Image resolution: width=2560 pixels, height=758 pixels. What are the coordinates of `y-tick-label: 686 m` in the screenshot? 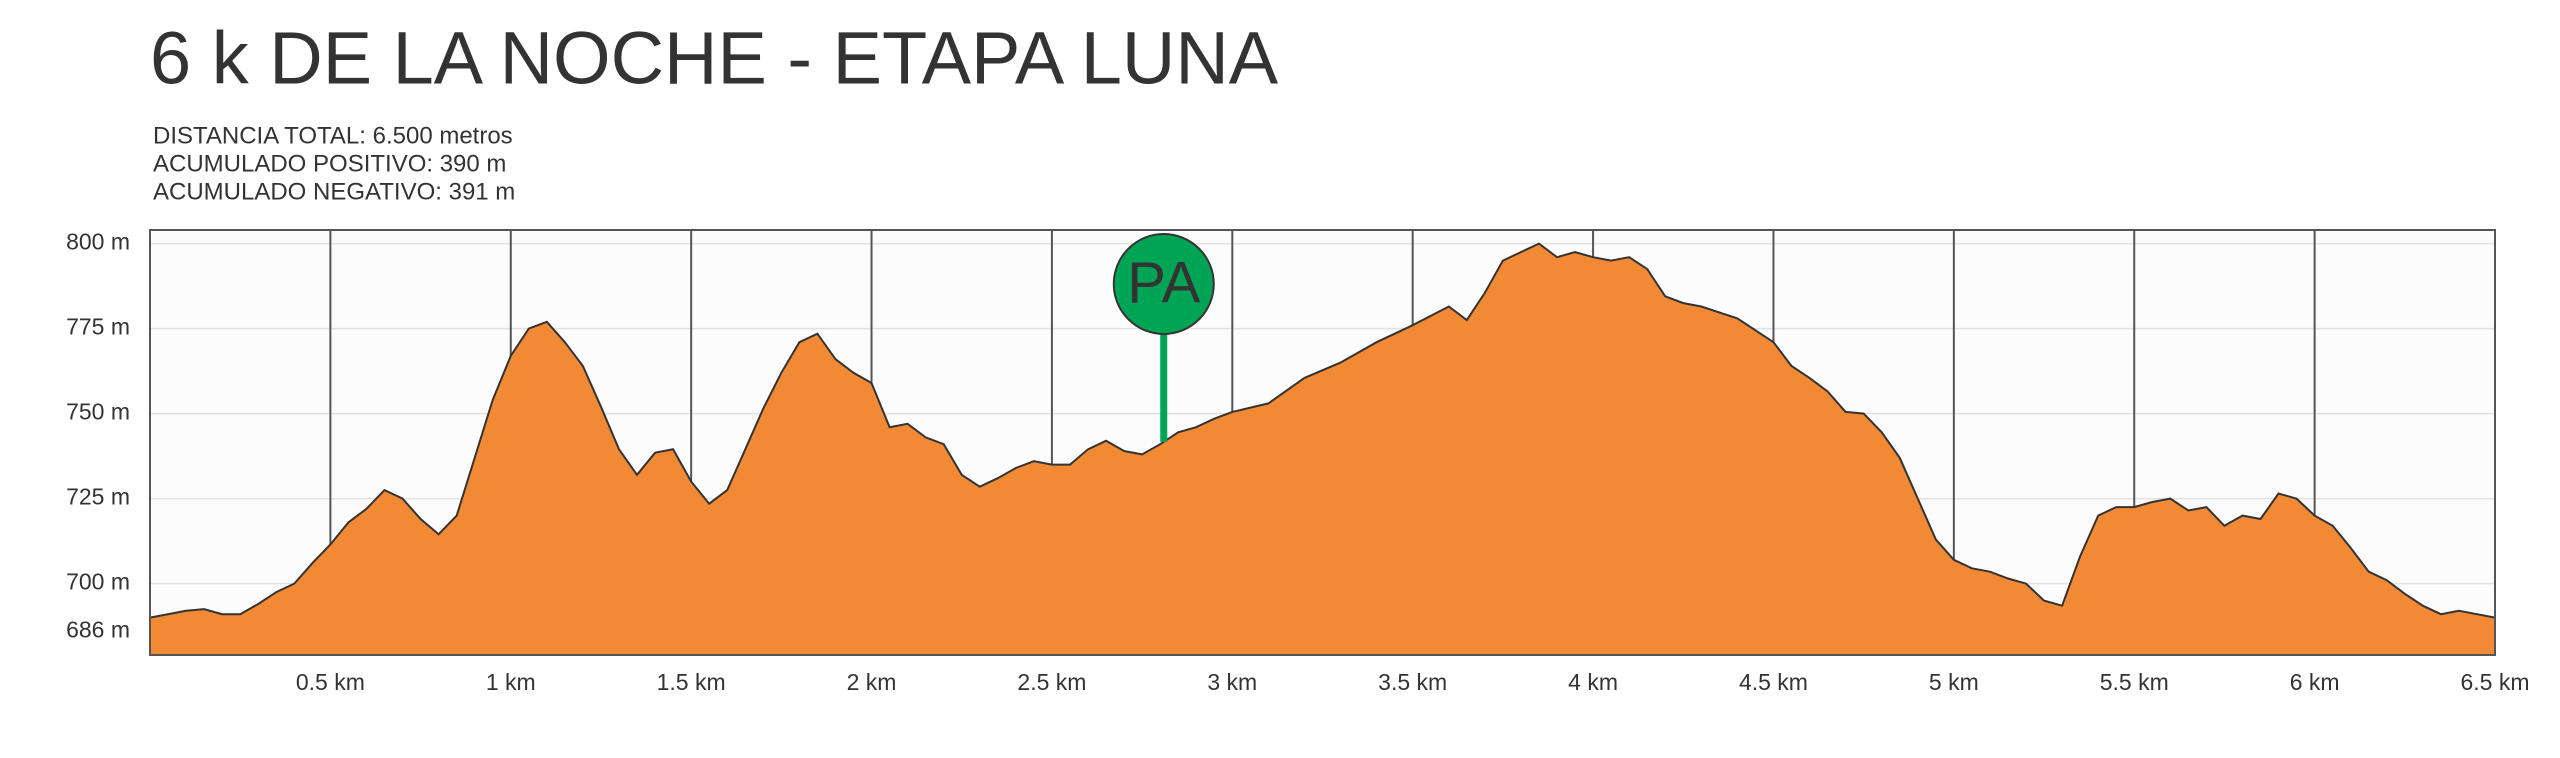 It's located at (98, 629).